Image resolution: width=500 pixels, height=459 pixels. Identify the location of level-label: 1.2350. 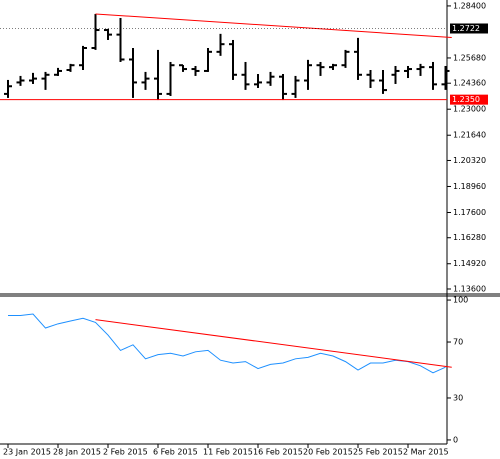
(466, 99).